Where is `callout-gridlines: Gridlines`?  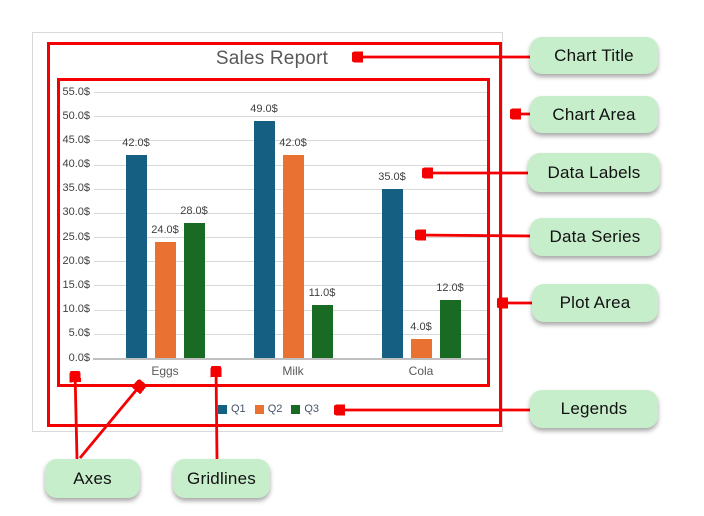
callout-gridlines: Gridlines is located at coordinates (221, 478).